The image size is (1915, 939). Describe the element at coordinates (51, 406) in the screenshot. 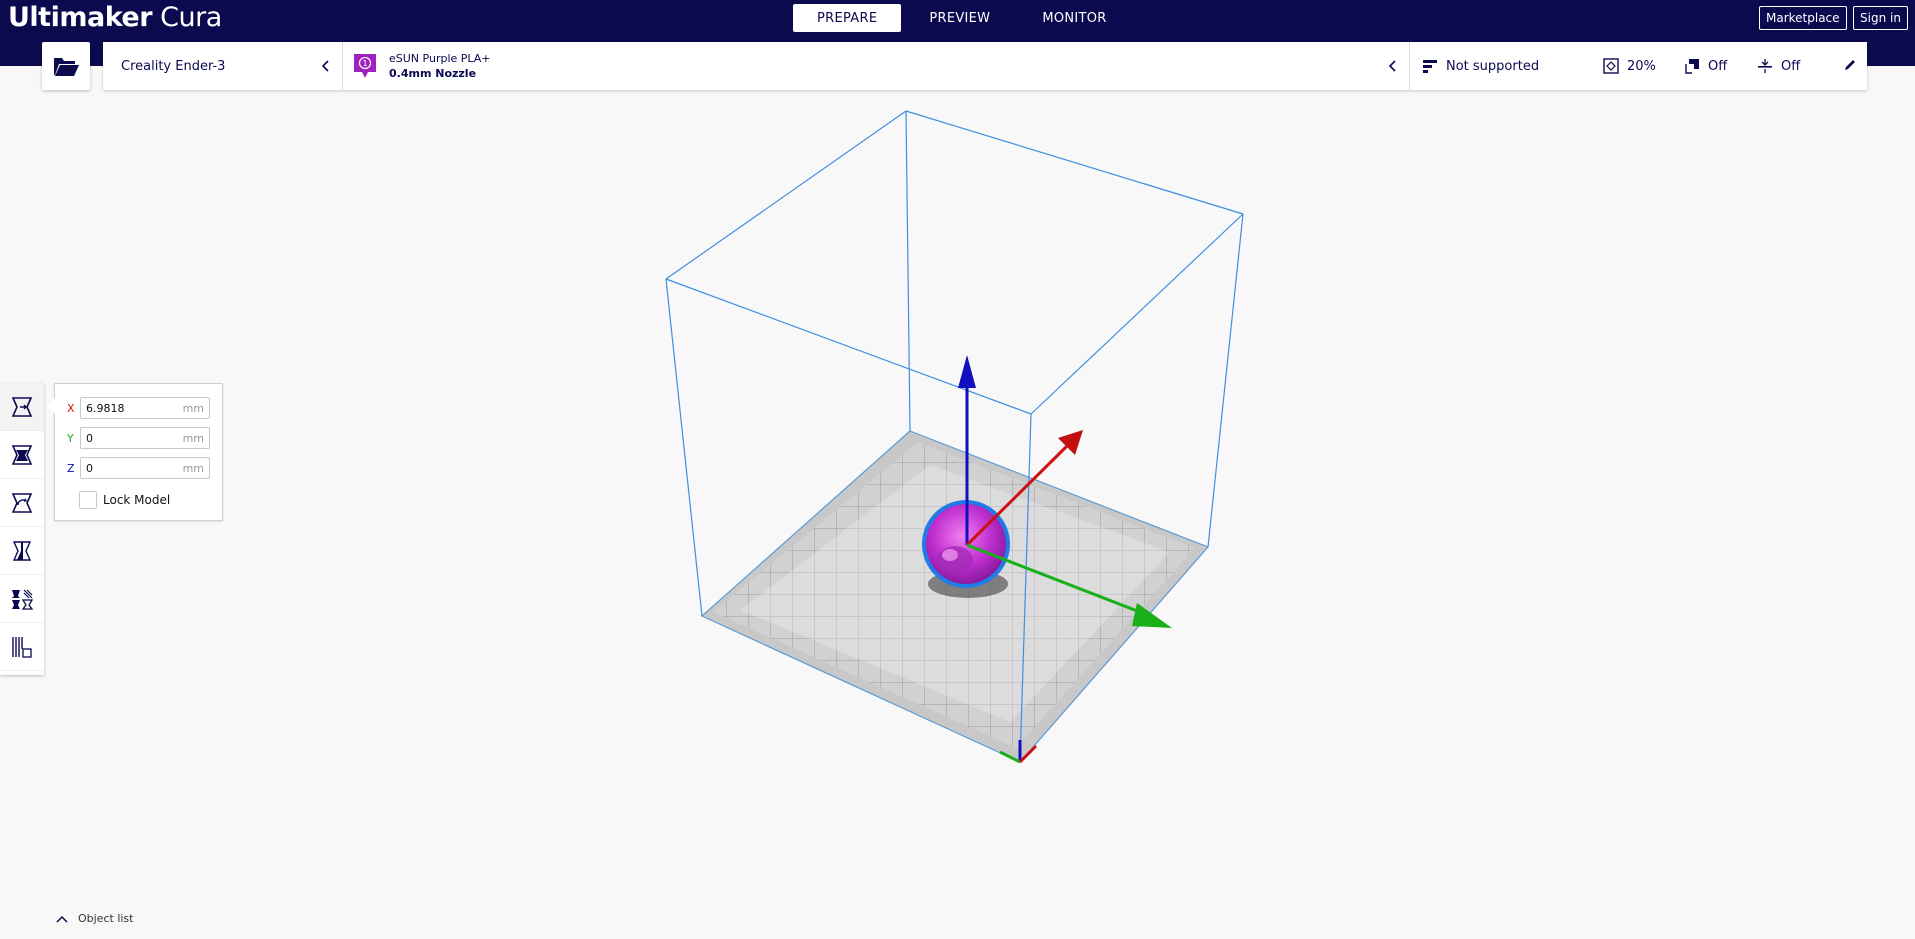

I see `panel-pointer` at that location.